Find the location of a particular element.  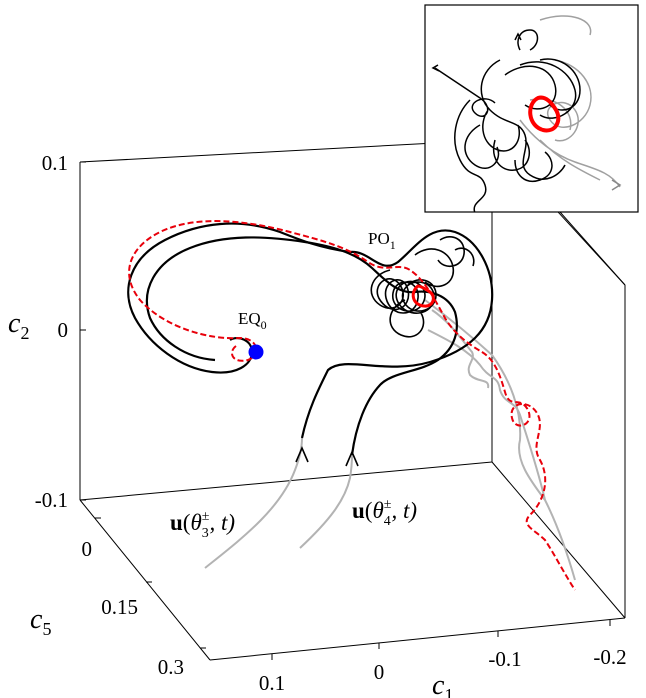

c1-axis-line is located at coordinates (417, 639).